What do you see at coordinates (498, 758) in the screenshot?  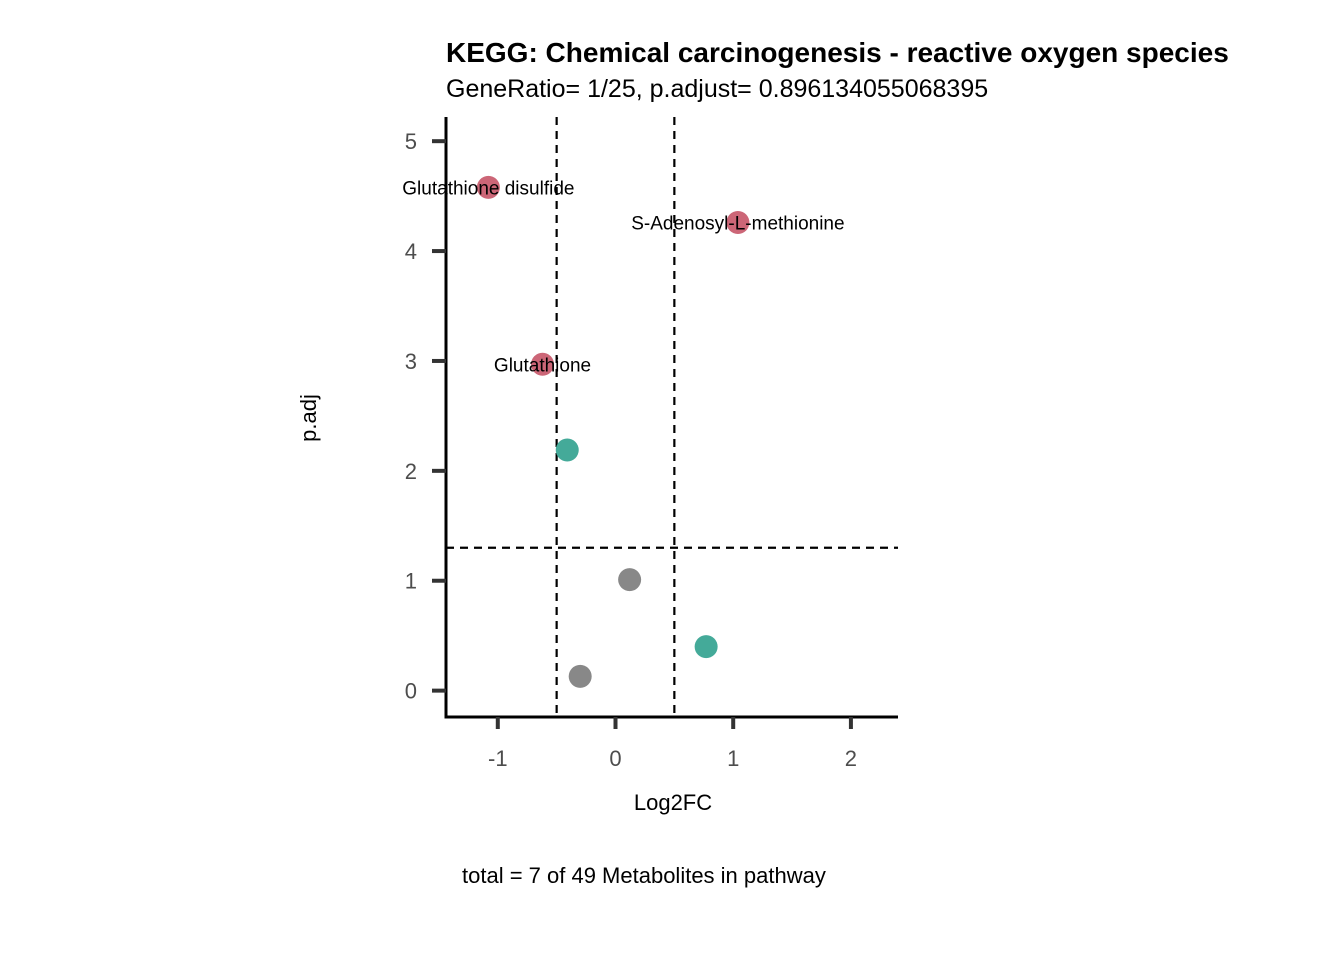 I see `x-tick-label: -1` at bounding box center [498, 758].